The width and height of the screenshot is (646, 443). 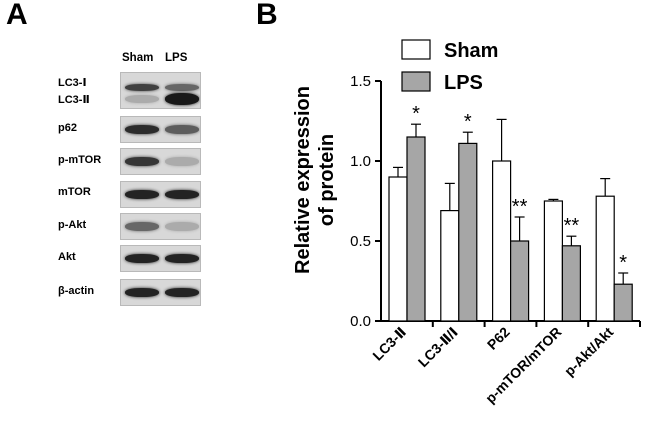 What do you see at coordinates (17, 15) in the screenshot?
I see `panel-a-letter: A` at bounding box center [17, 15].